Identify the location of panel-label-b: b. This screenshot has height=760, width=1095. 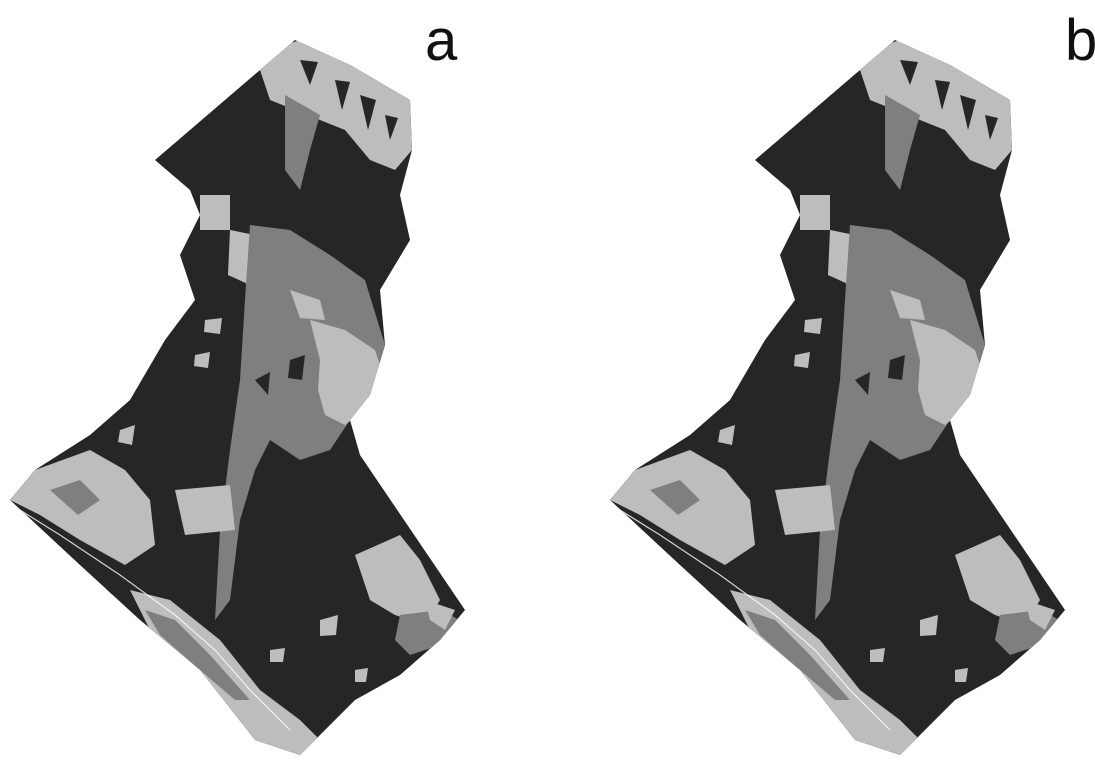
(1080, 40).